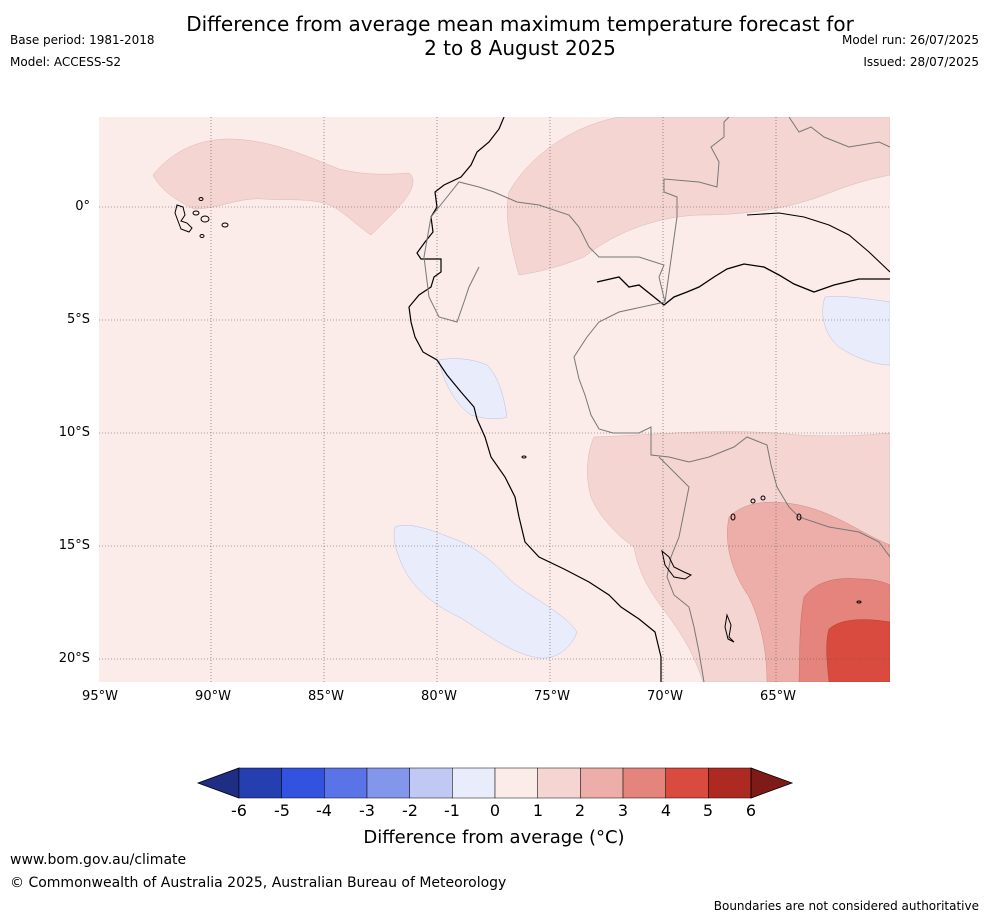  I want to click on lat-label-15s: 15°S, so click(74, 545).